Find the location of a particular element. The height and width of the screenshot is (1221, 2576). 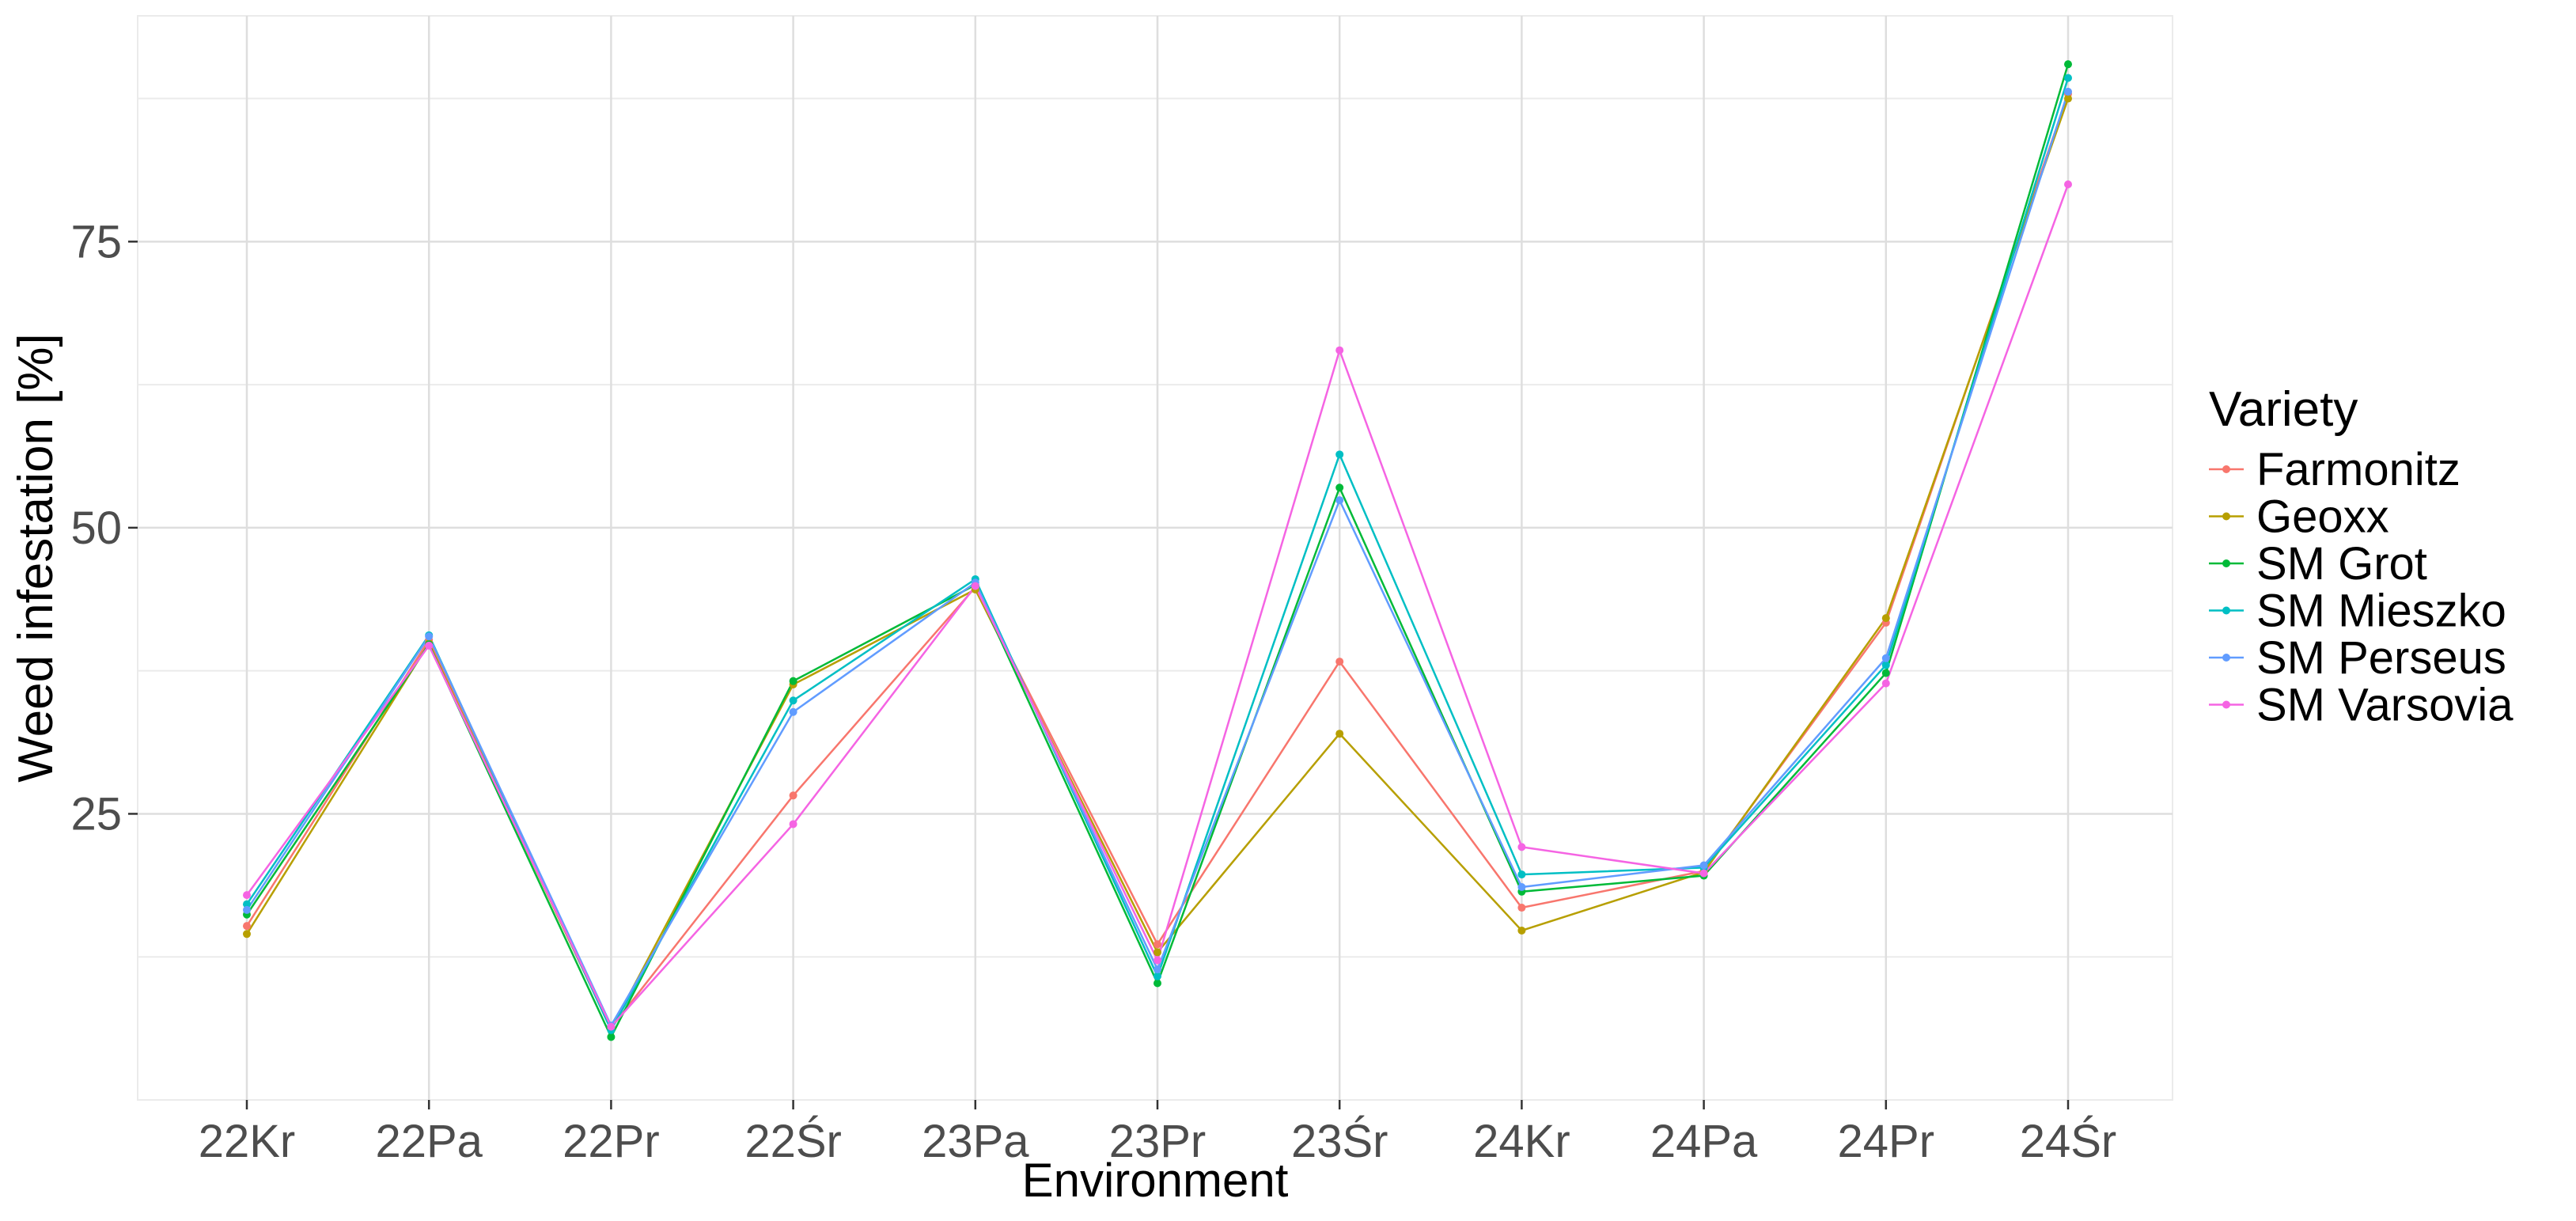

y-axis-ticks: 25 50 75 is located at coordinates (104, 528).